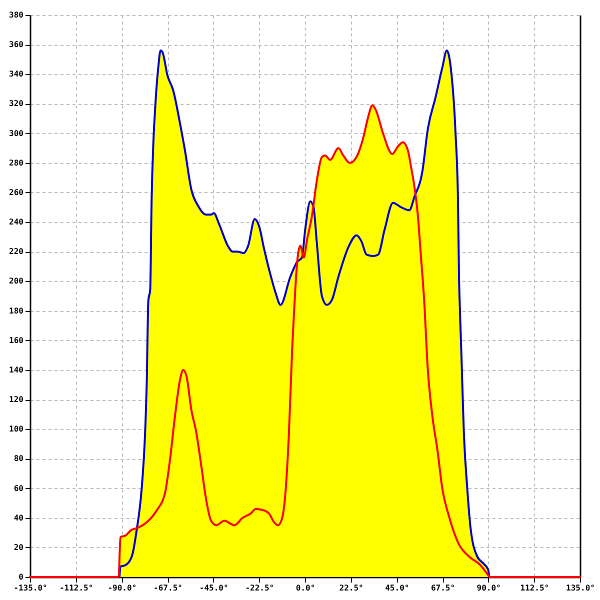 The height and width of the screenshot is (600, 600). Describe the element at coordinates (21, 577) in the screenshot. I see `y-tick-label: 0` at that location.